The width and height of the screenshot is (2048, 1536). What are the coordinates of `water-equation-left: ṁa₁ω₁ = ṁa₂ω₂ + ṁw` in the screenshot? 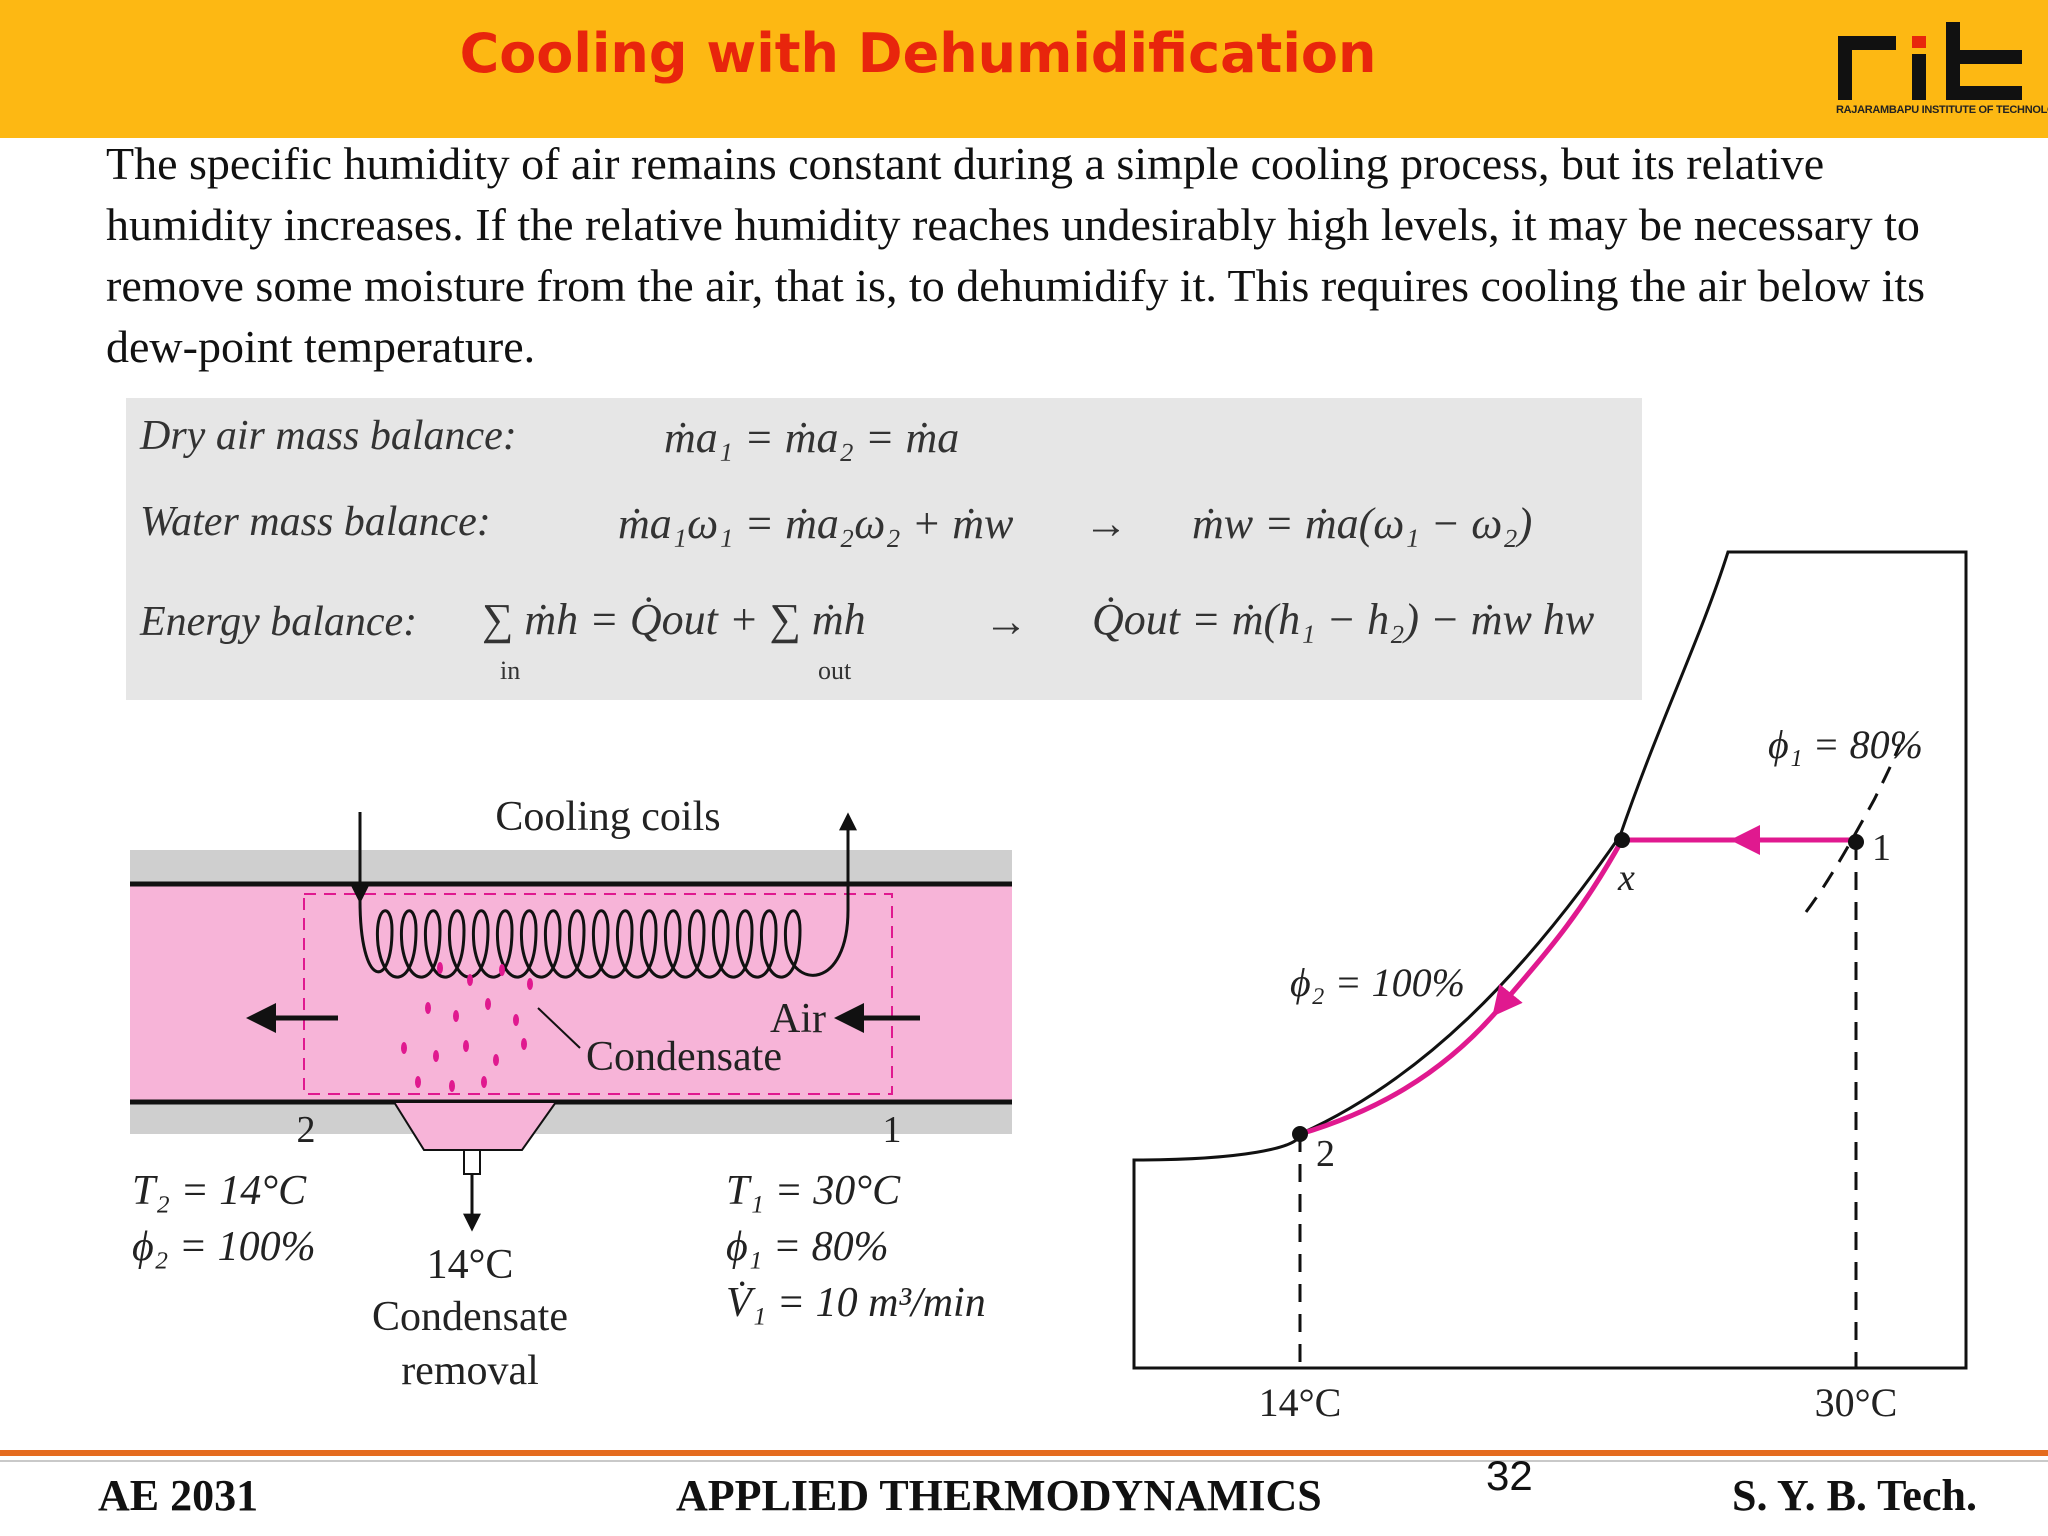 It's located at (816, 523).